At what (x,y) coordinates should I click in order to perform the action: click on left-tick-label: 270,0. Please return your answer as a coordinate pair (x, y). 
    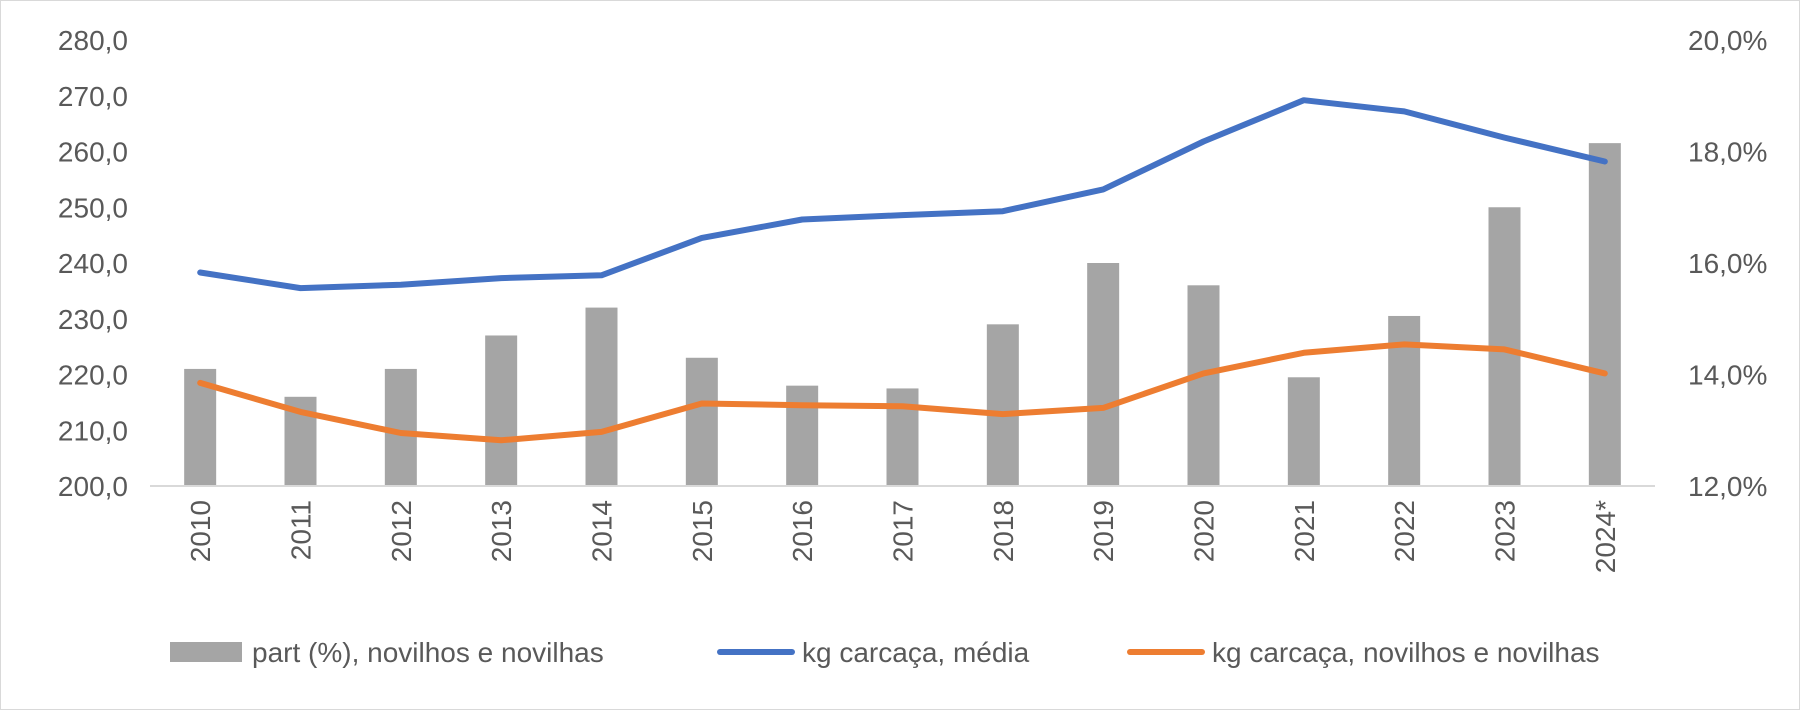
    Looking at the image, I should click on (93, 96).